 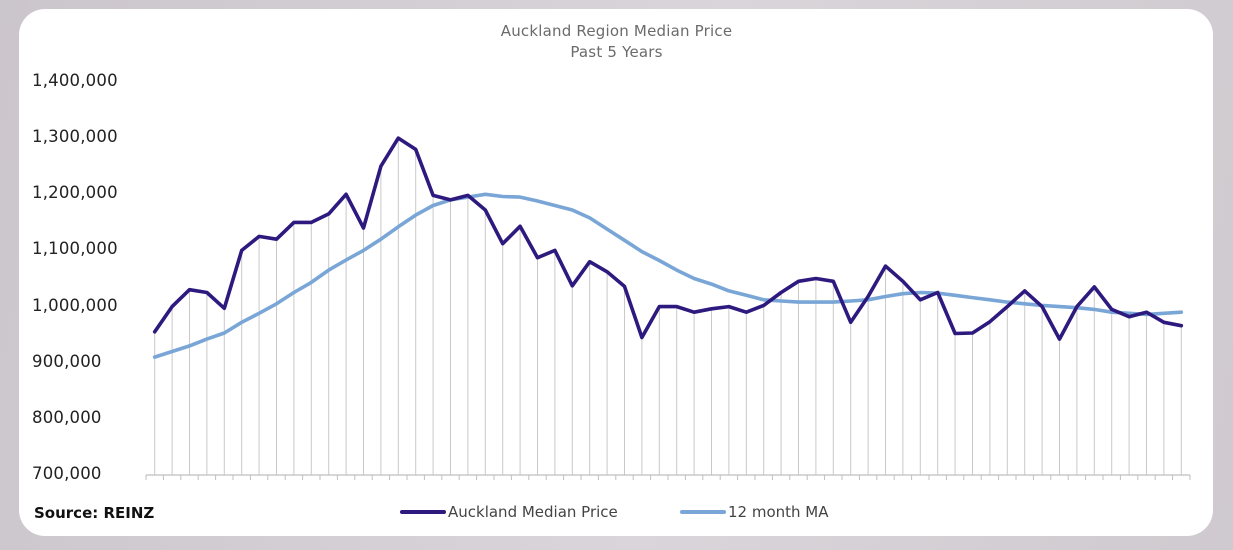 What do you see at coordinates (67, 417) in the screenshot?
I see `y-tick-label: 800,000` at bounding box center [67, 417].